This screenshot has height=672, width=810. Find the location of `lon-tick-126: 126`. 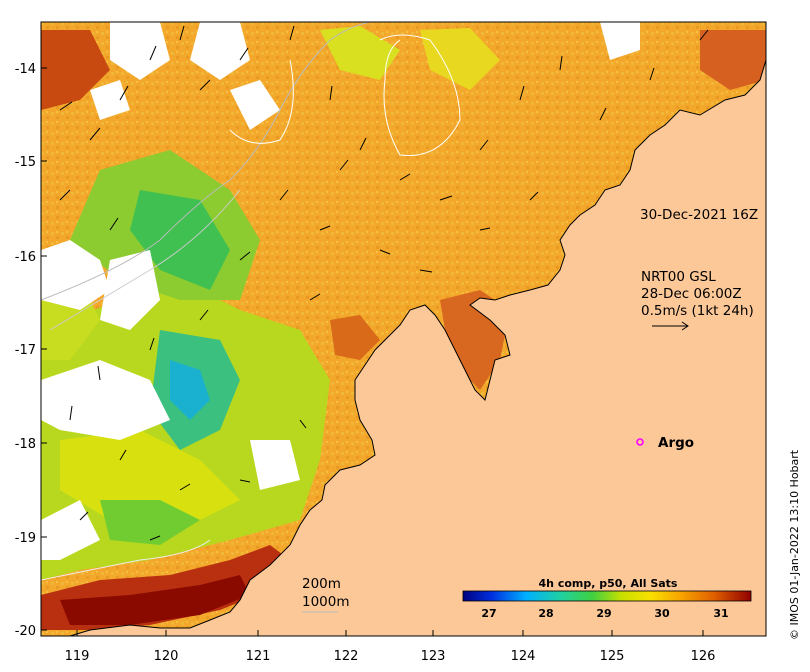

lon-tick-126: 126 is located at coordinates (703, 656).